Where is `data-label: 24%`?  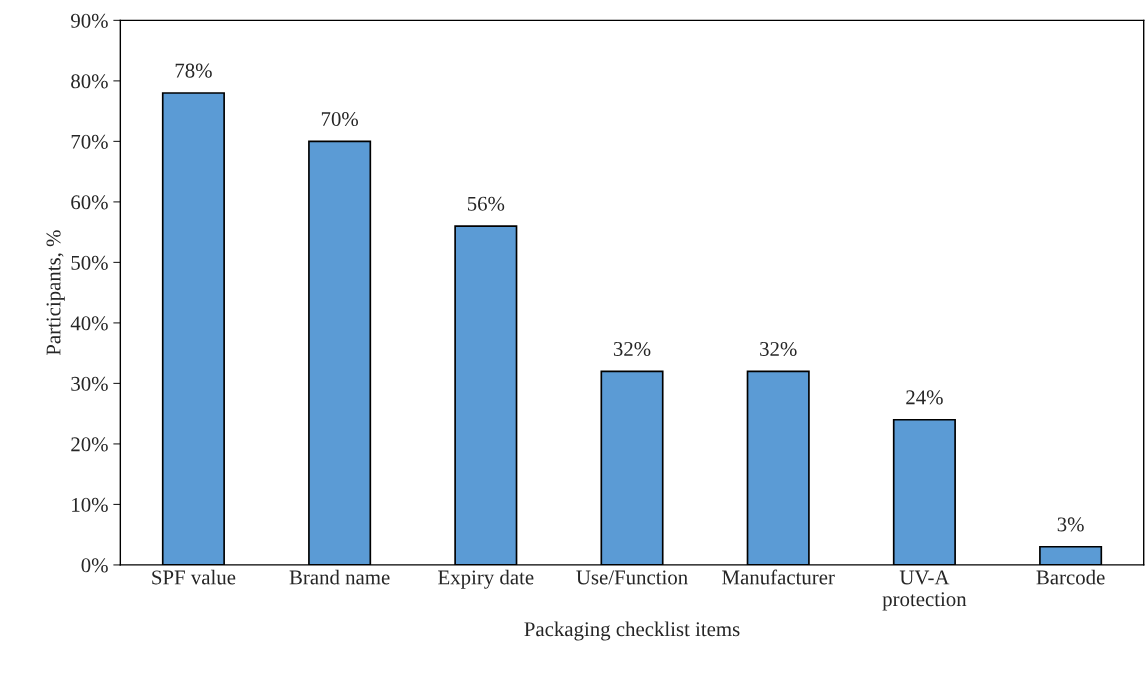
data-label: 24% is located at coordinates (924, 397).